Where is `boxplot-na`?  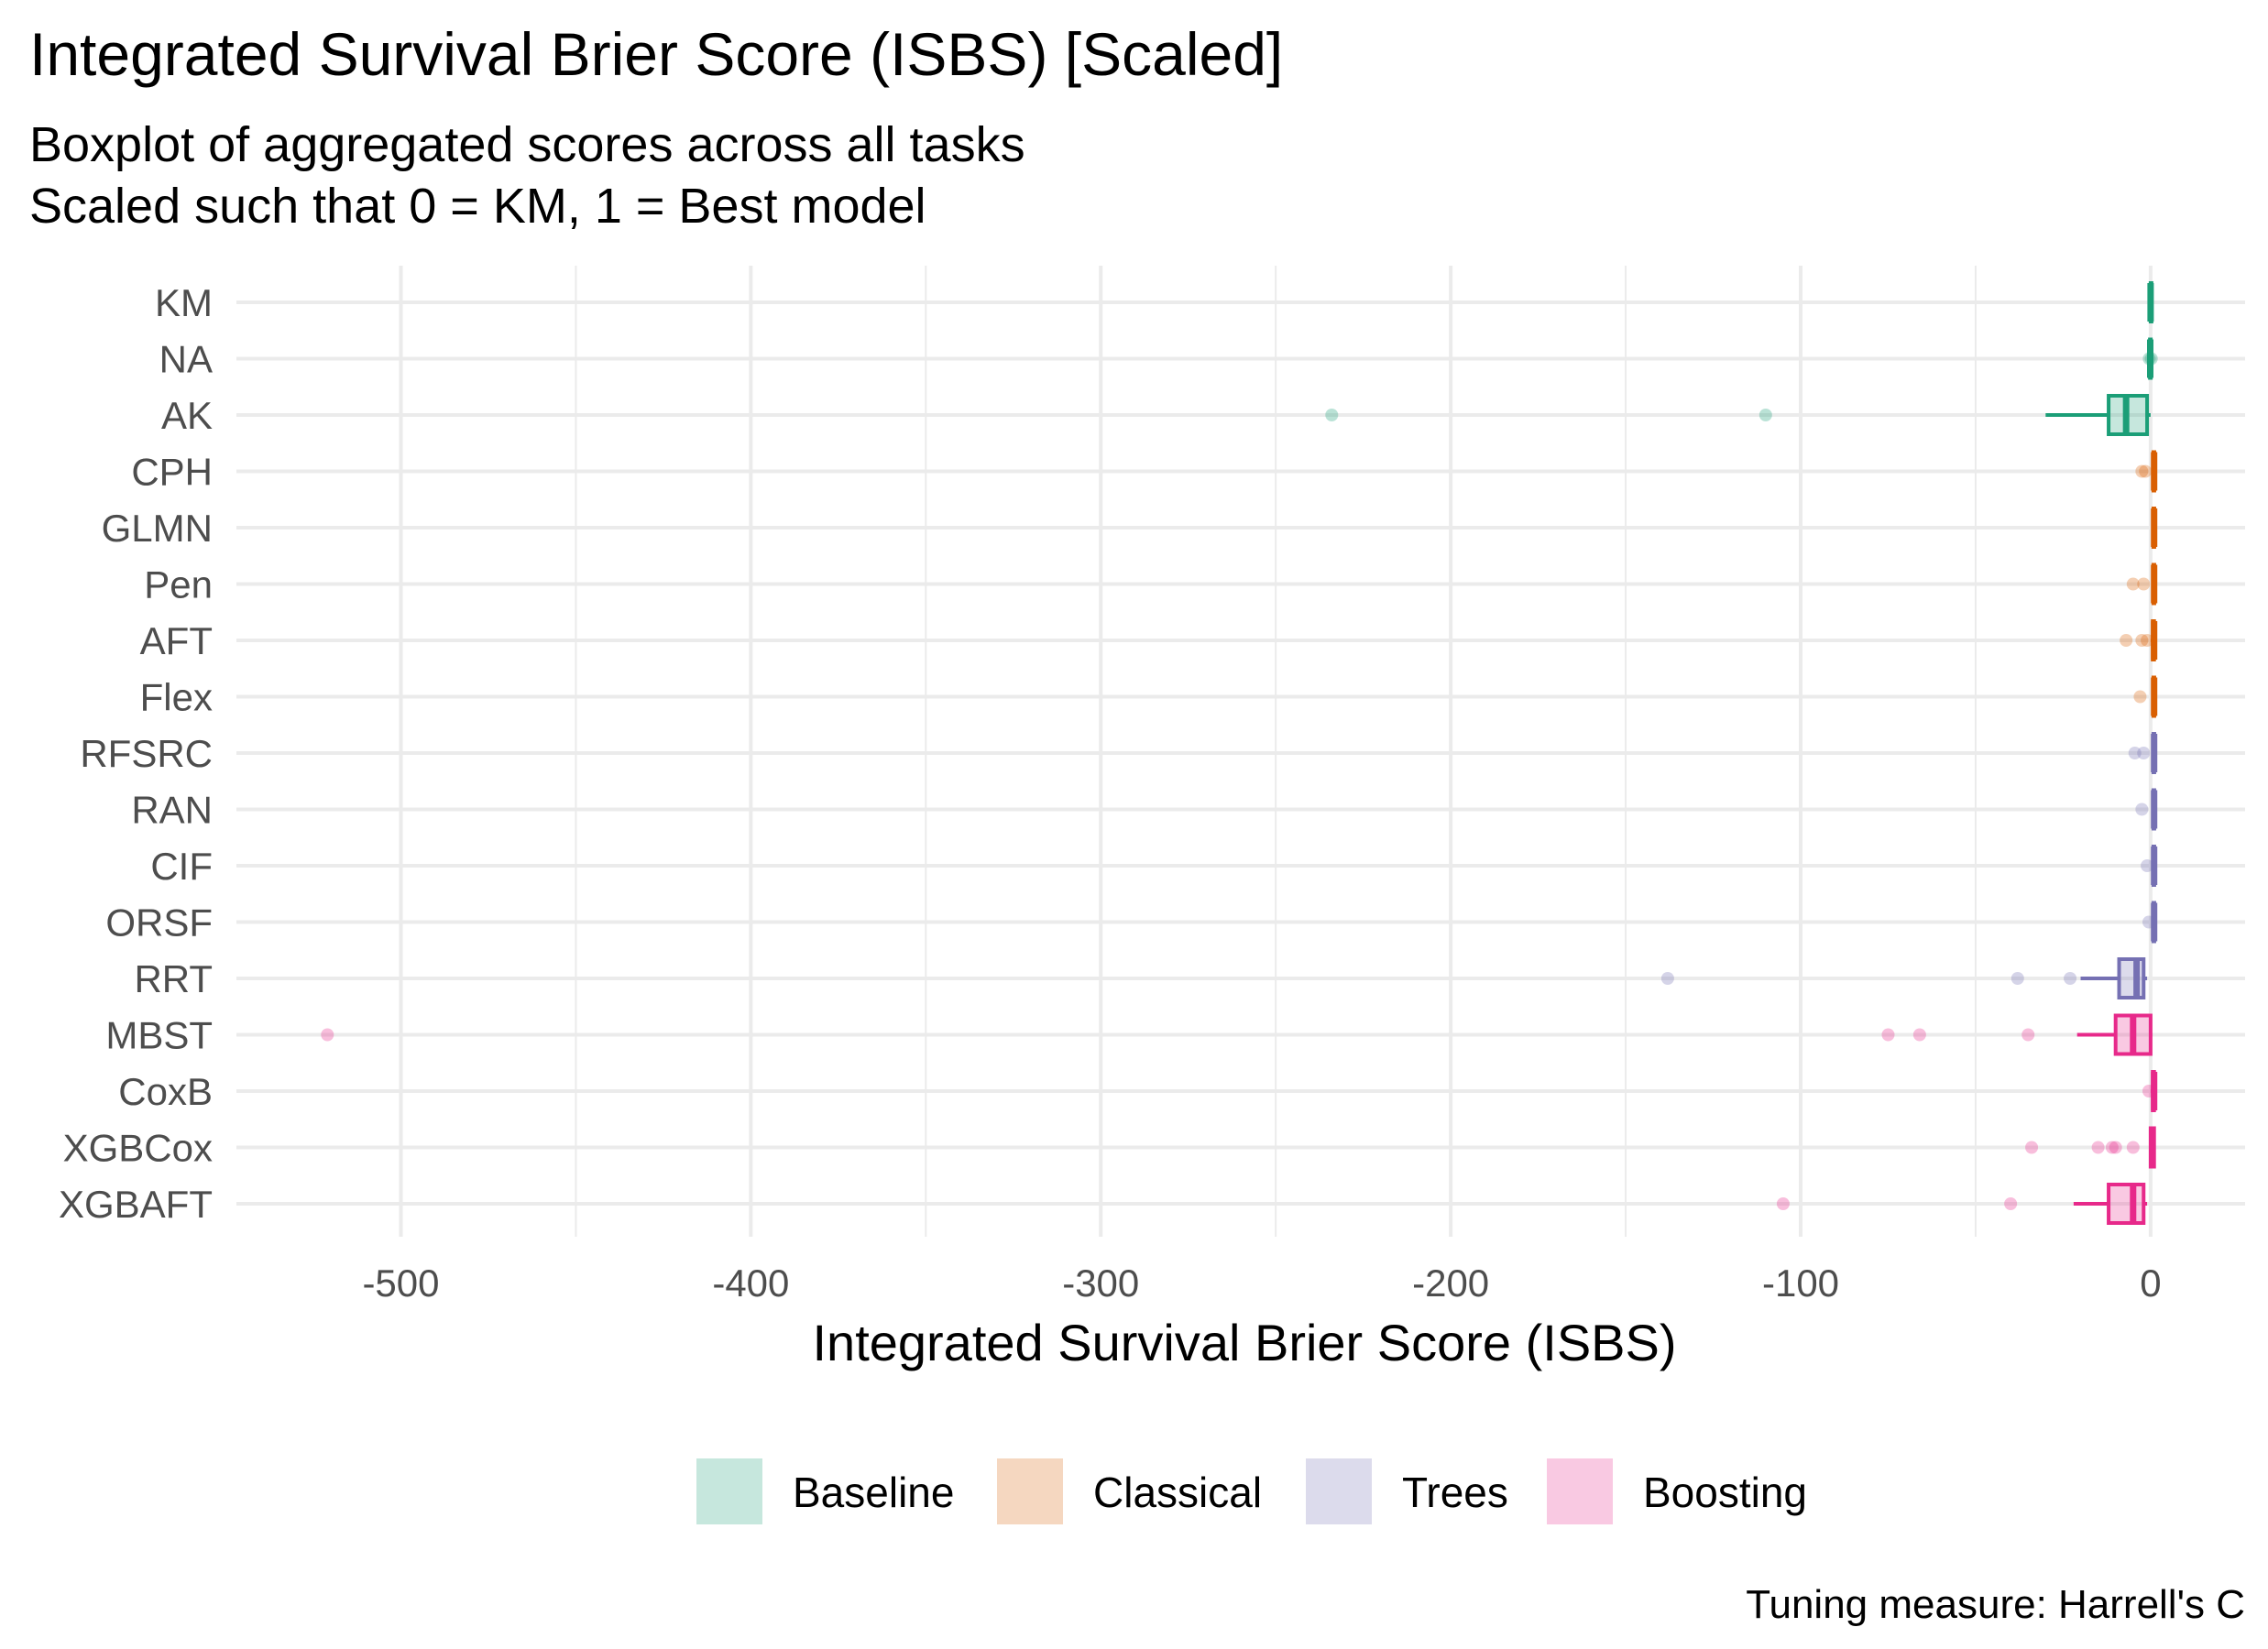
boxplot-na is located at coordinates (2150, 358).